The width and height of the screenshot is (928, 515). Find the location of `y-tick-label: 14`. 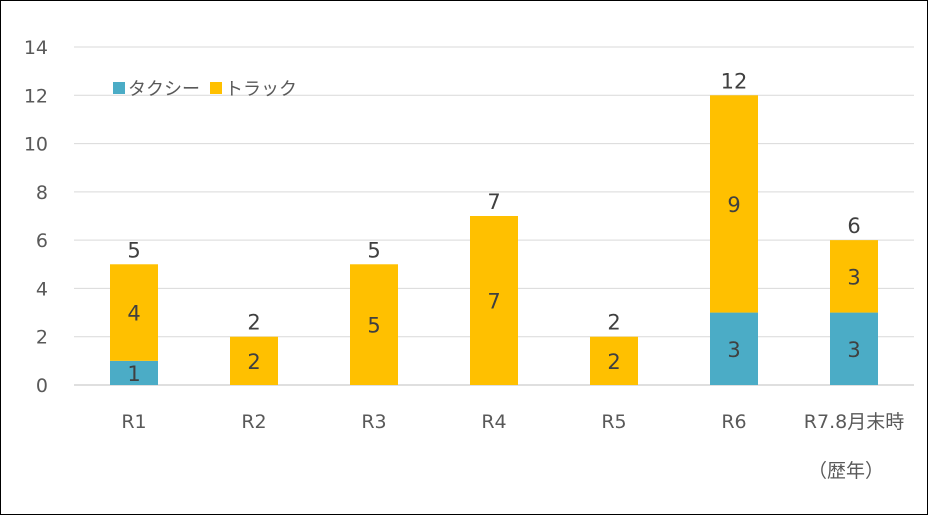

y-tick-label: 14 is located at coordinates (36, 48).